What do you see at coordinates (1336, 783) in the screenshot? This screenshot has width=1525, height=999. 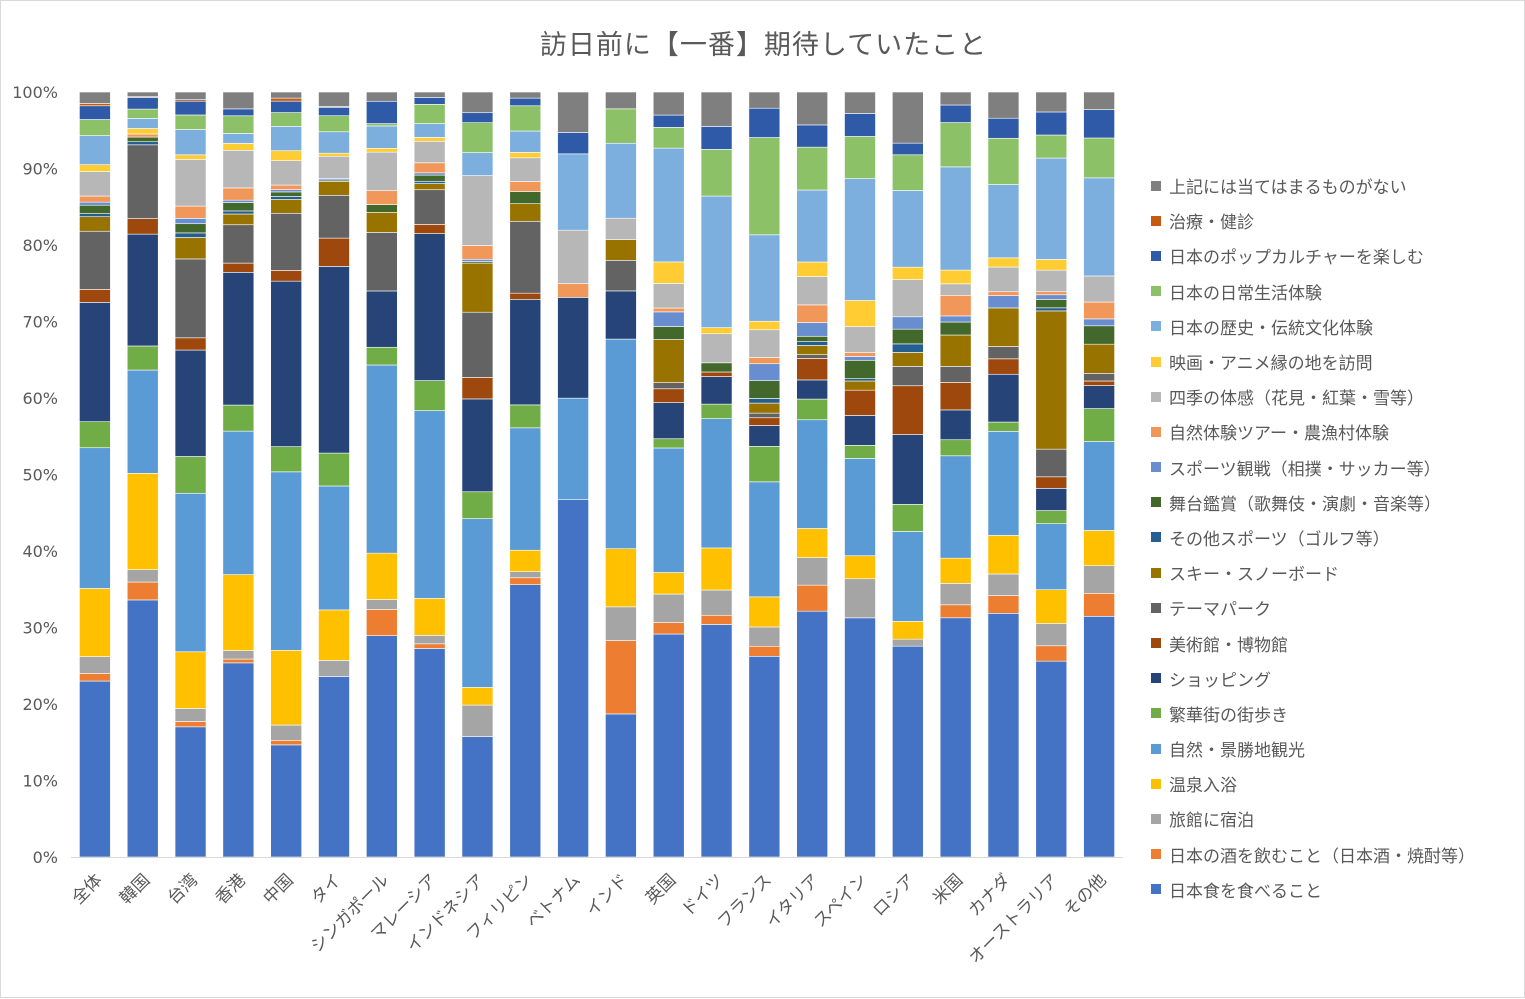 I see `legend-item: 温泉入浴` at bounding box center [1336, 783].